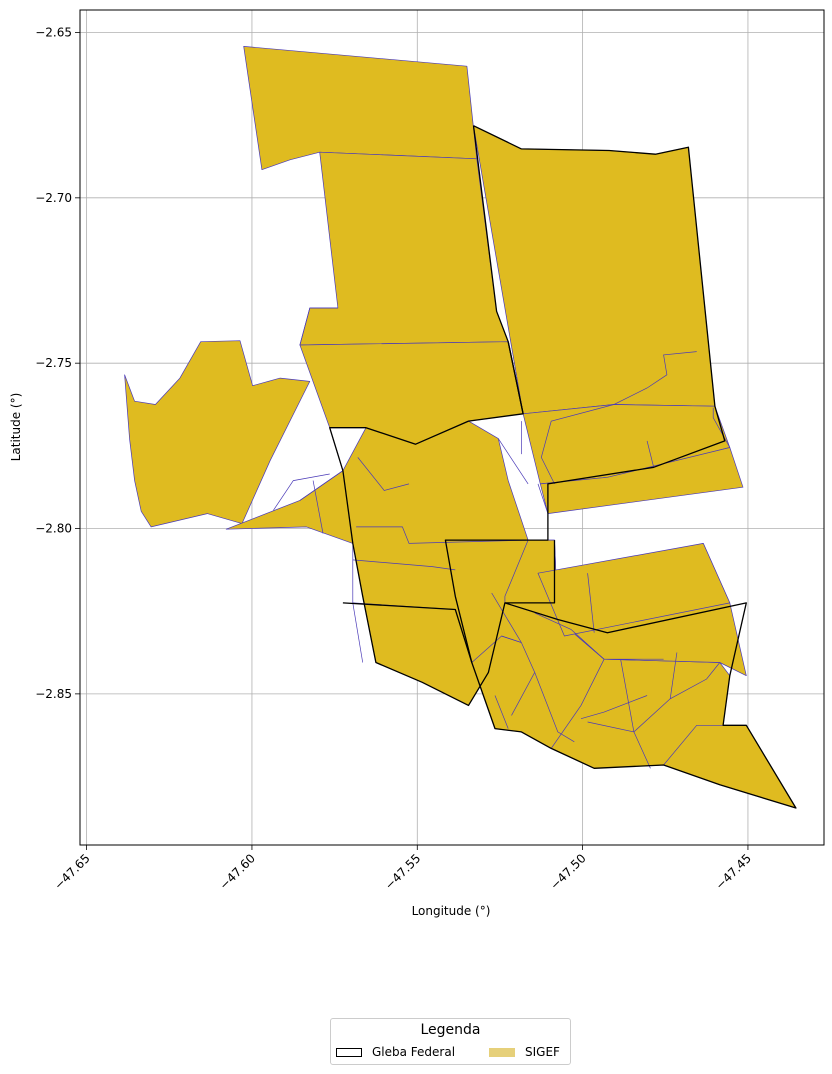 Image resolution: width=832 pixels, height=1074 pixels. I want to click on x-tick-label: −47.60, so click(237, 871).